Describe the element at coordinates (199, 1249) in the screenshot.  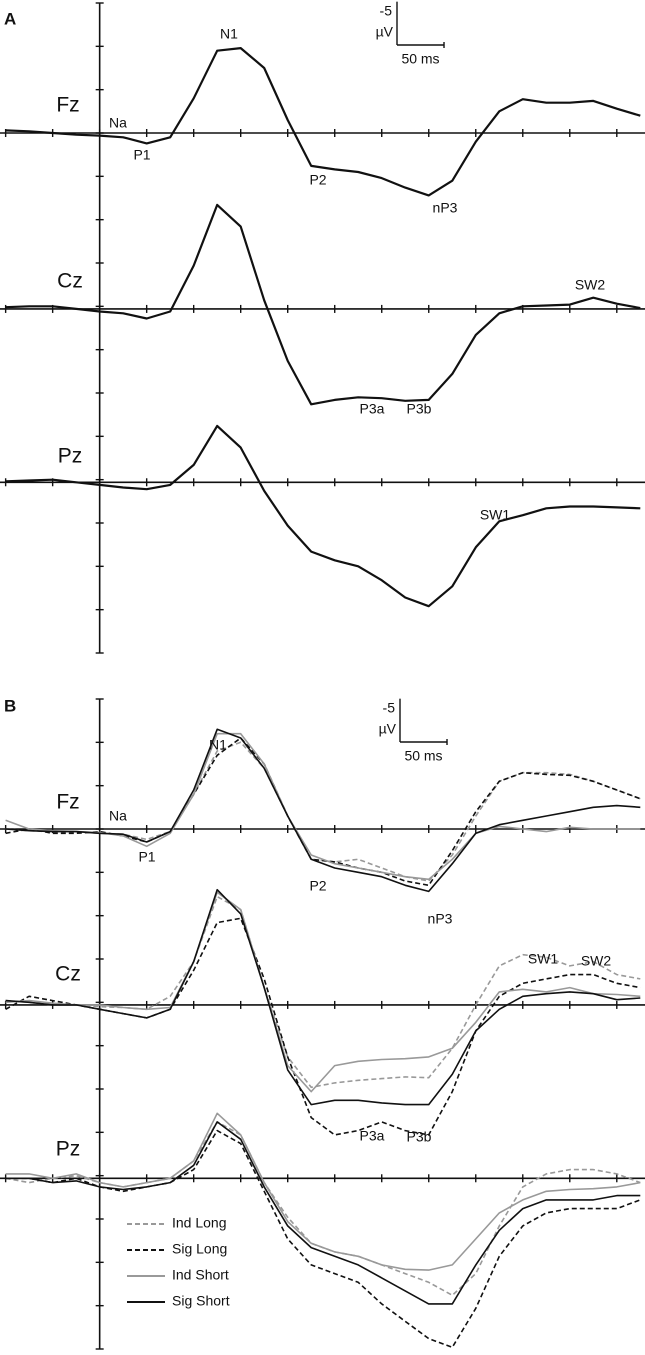
I see `legend-label: Sig Long` at that location.